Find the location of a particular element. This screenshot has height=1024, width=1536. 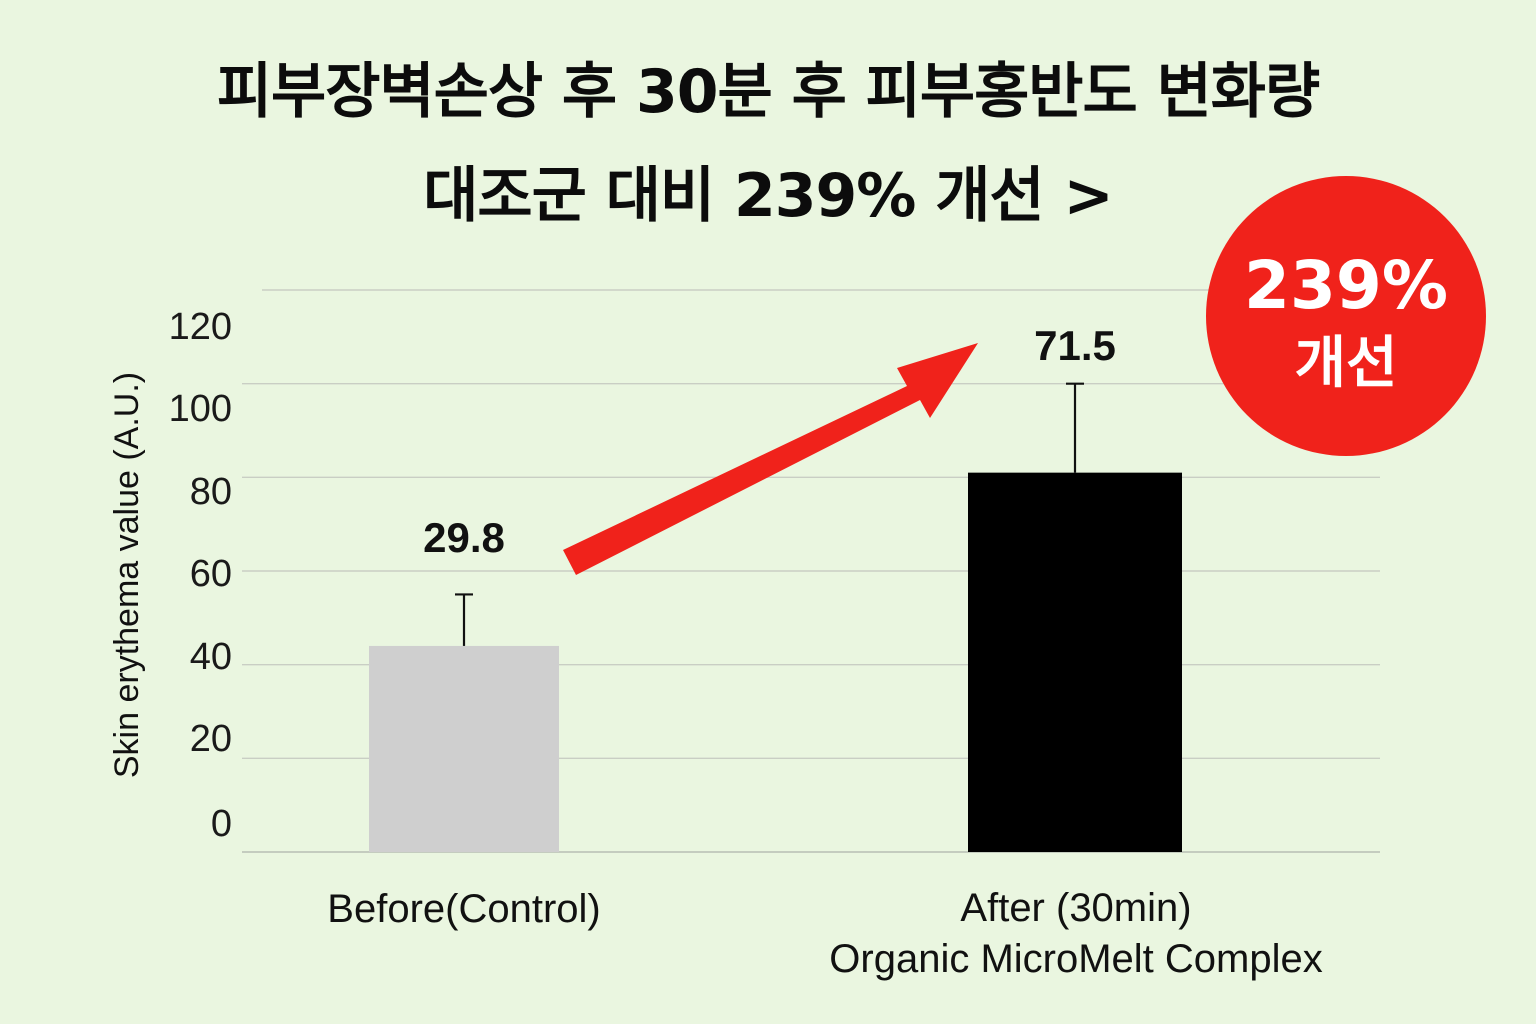

title-line-1: 피부장벽손상 후 30분 후 피부홍반도 변화량 is located at coordinates (768, 92).